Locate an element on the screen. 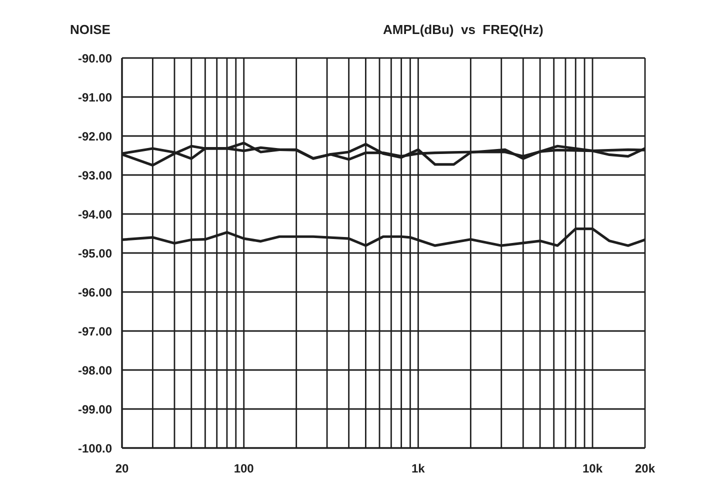 The width and height of the screenshot is (708, 477). x-tick-label: 10k is located at coordinates (592, 469).